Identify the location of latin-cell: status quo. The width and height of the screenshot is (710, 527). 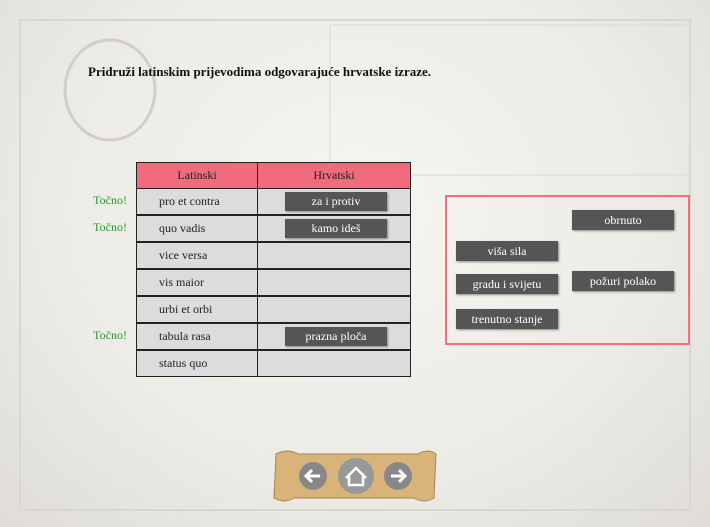
(197, 363).